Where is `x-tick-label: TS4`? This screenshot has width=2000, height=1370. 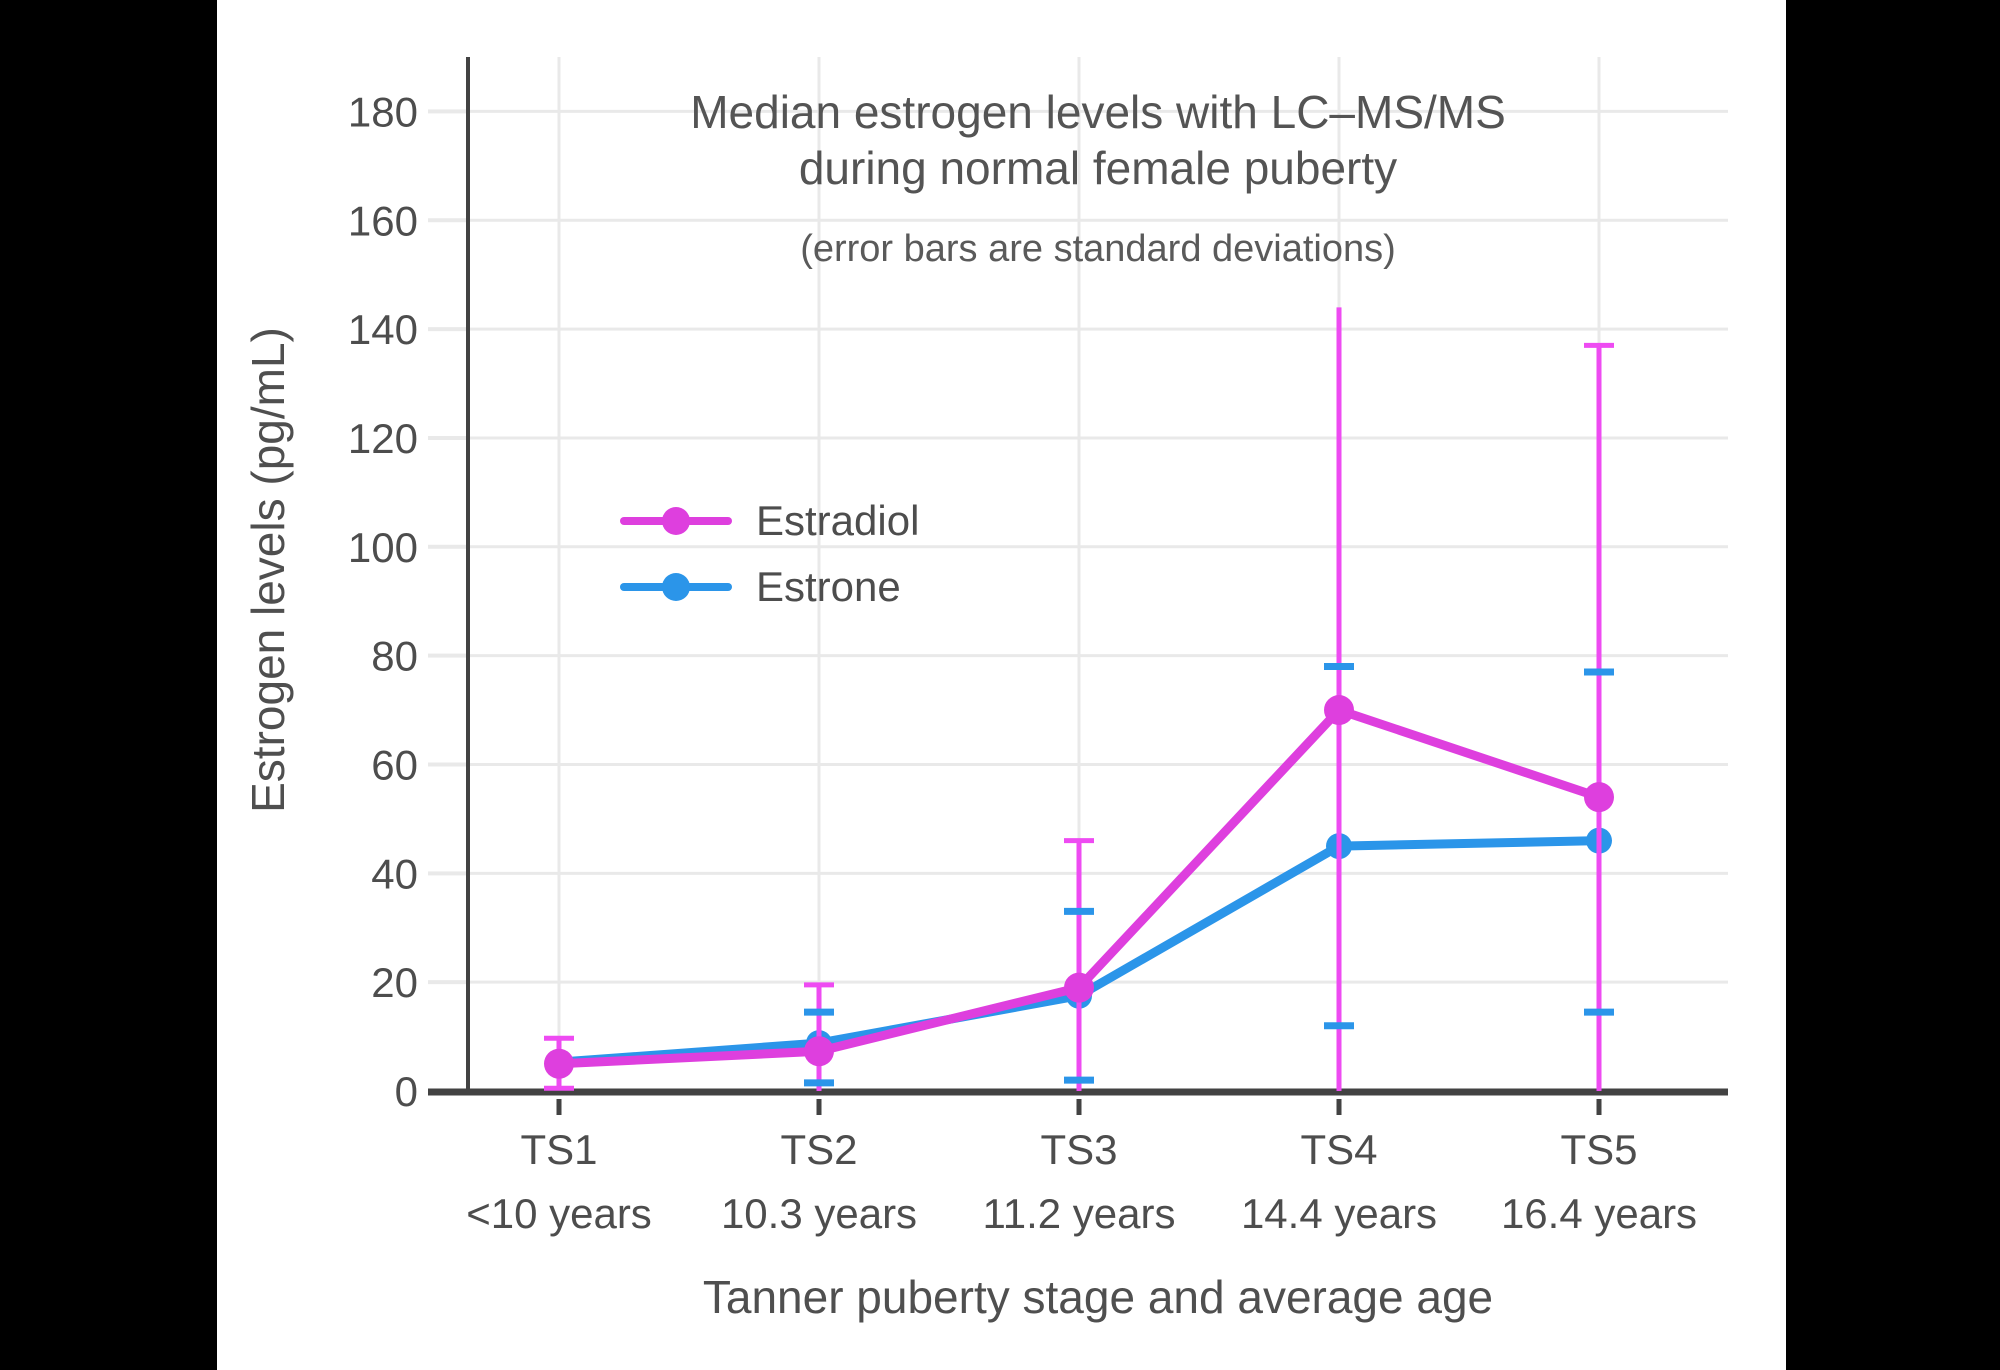
x-tick-label: TS4 is located at coordinates (1338, 1149).